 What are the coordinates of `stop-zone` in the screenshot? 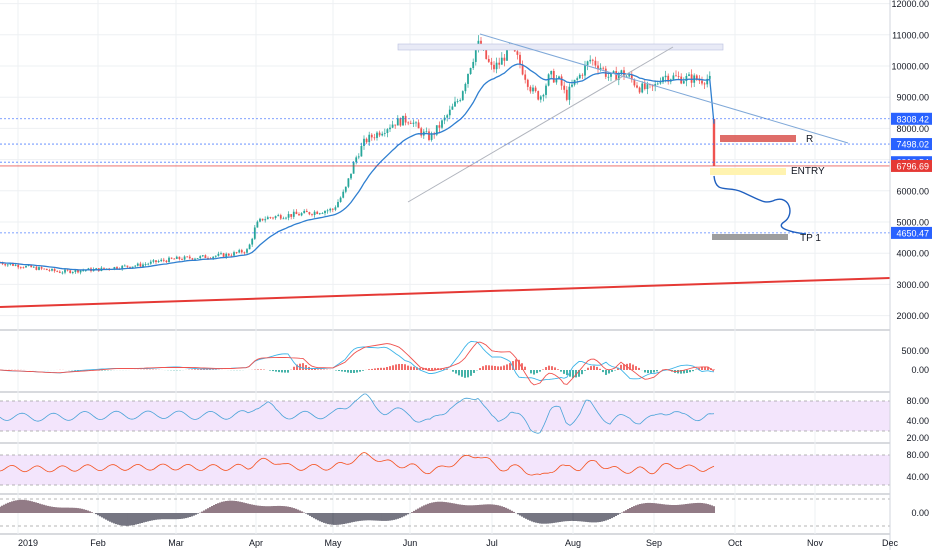 It's located at (758, 138).